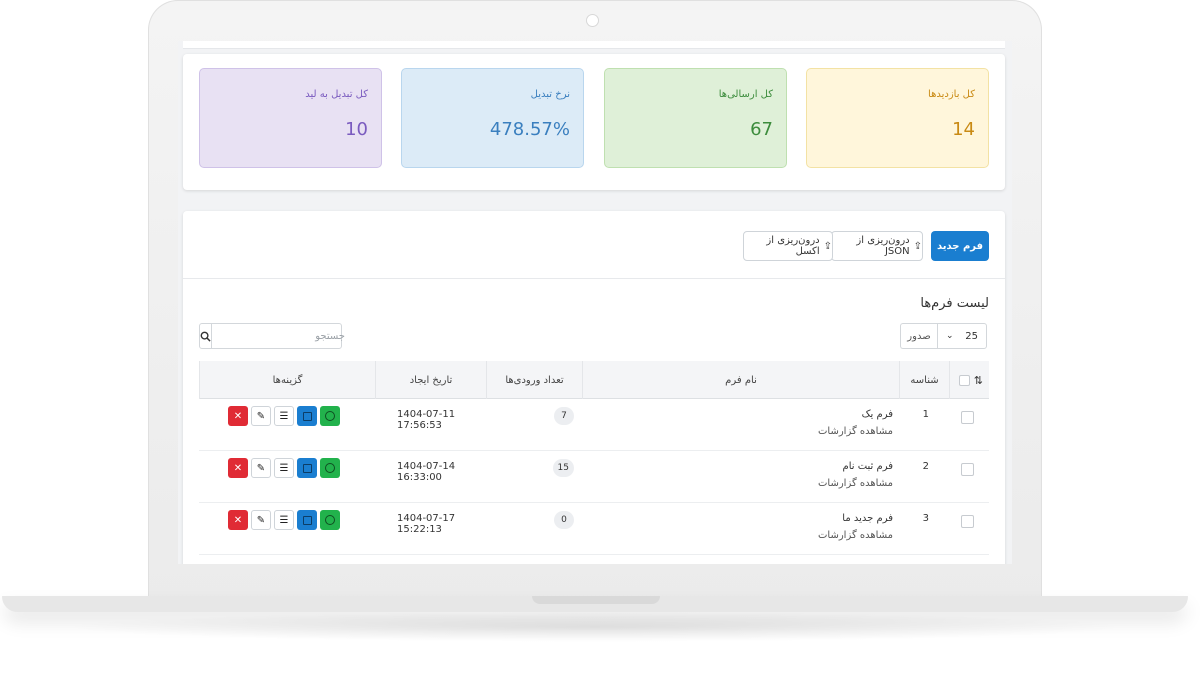 The height and width of the screenshot is (681, 1200). I want to click on sort-icon: ⇅, so click(978, 380).